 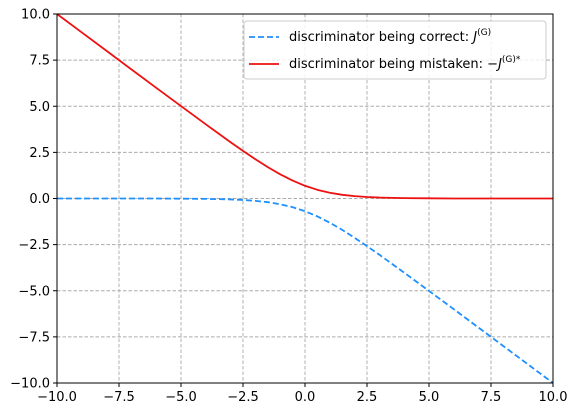 What do you see at coordinates (34, 291) in the screenshot?
I see `y-tick-label: −5.0` at bounding box center [34, 291].